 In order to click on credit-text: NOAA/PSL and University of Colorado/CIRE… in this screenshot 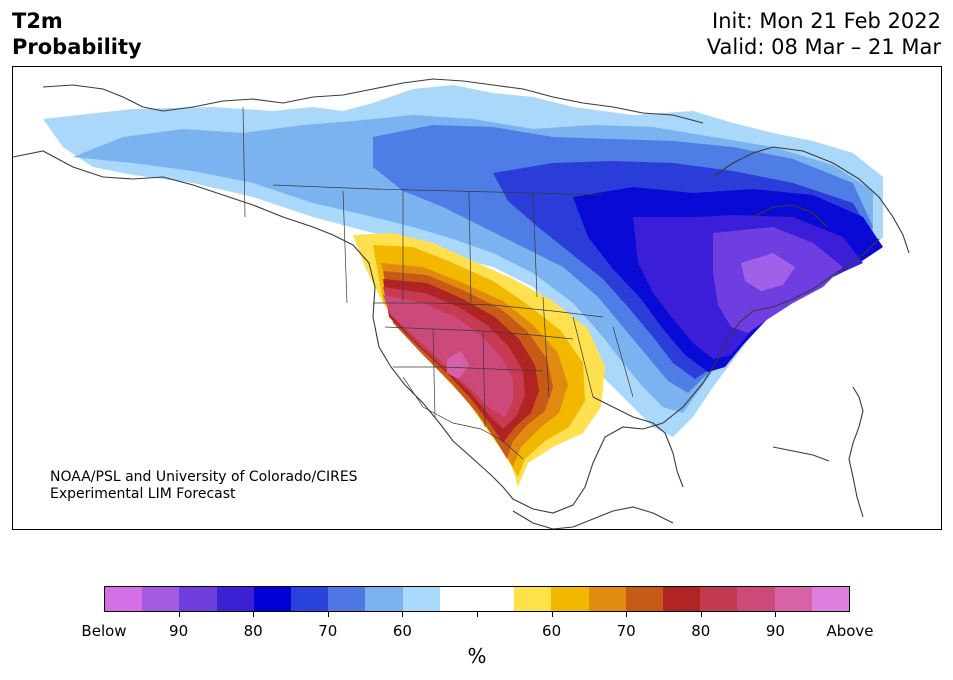, I will do `click(204, 486)`.